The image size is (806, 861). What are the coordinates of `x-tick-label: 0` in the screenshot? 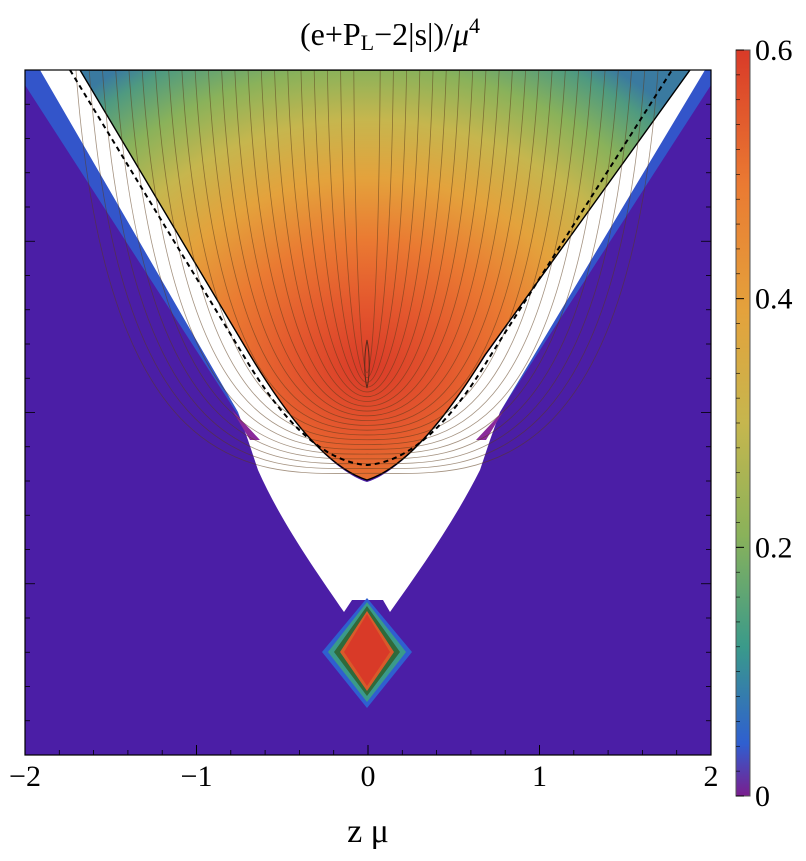 It's located at (368, 776).